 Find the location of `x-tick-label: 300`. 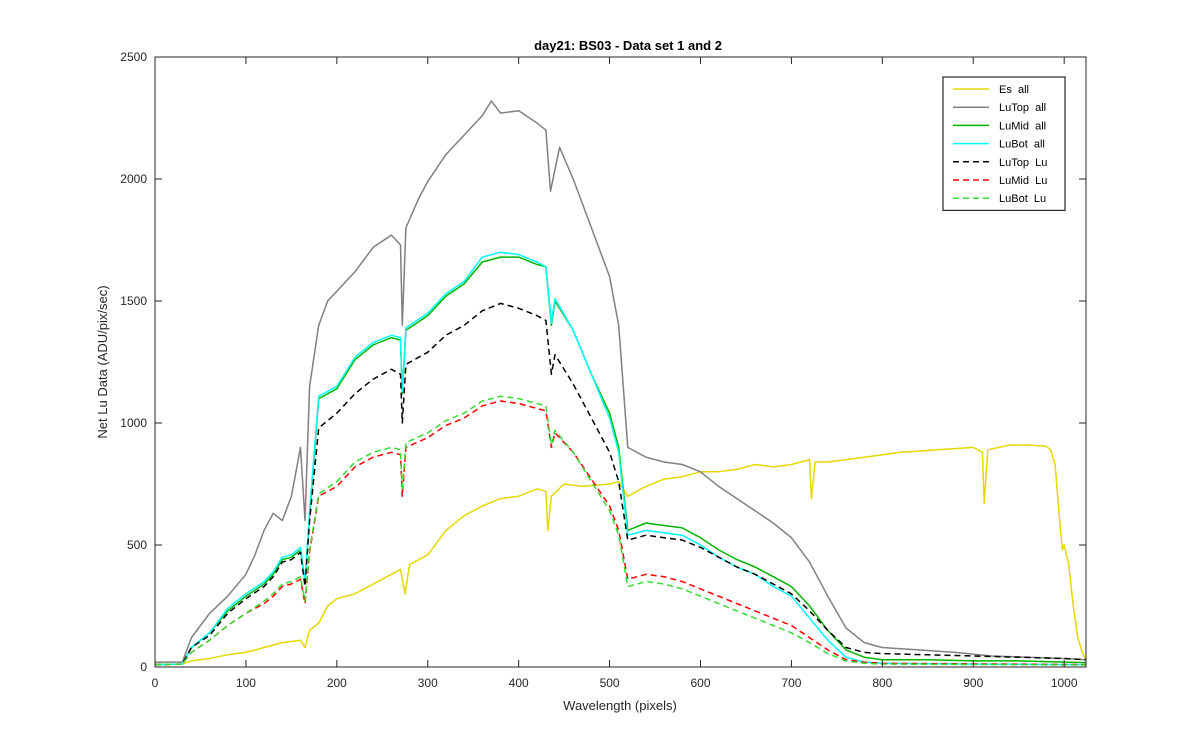

x-tick-label: 300 is located at coordinates (428, 683).